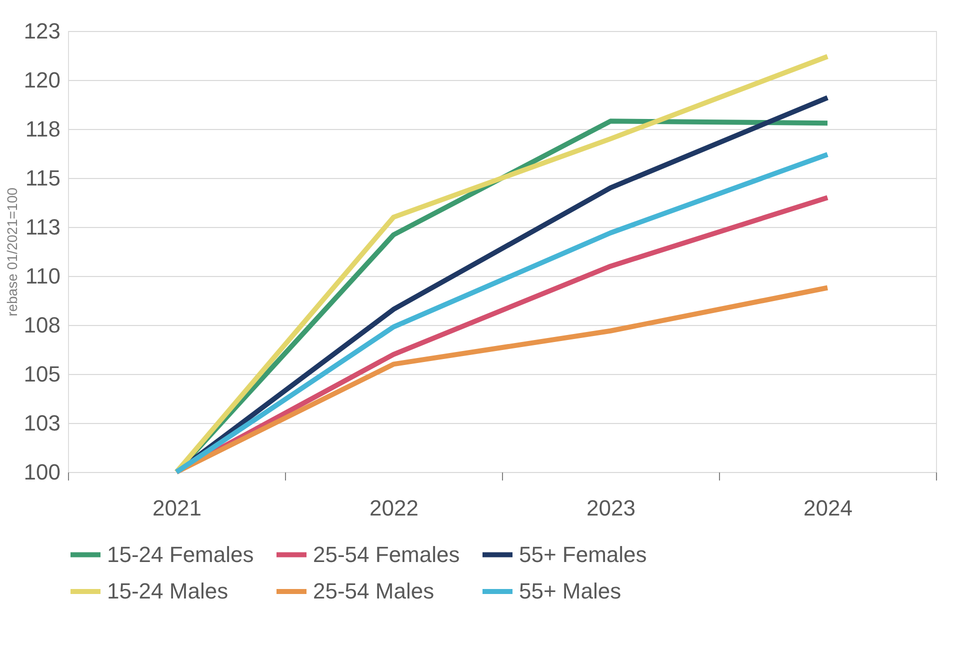 The image size is (957, 650). What do you see at coordinates (180, 554) in the screenshot?
I see `legend-label: 15-24 Females` at bounding box center [180, 554].